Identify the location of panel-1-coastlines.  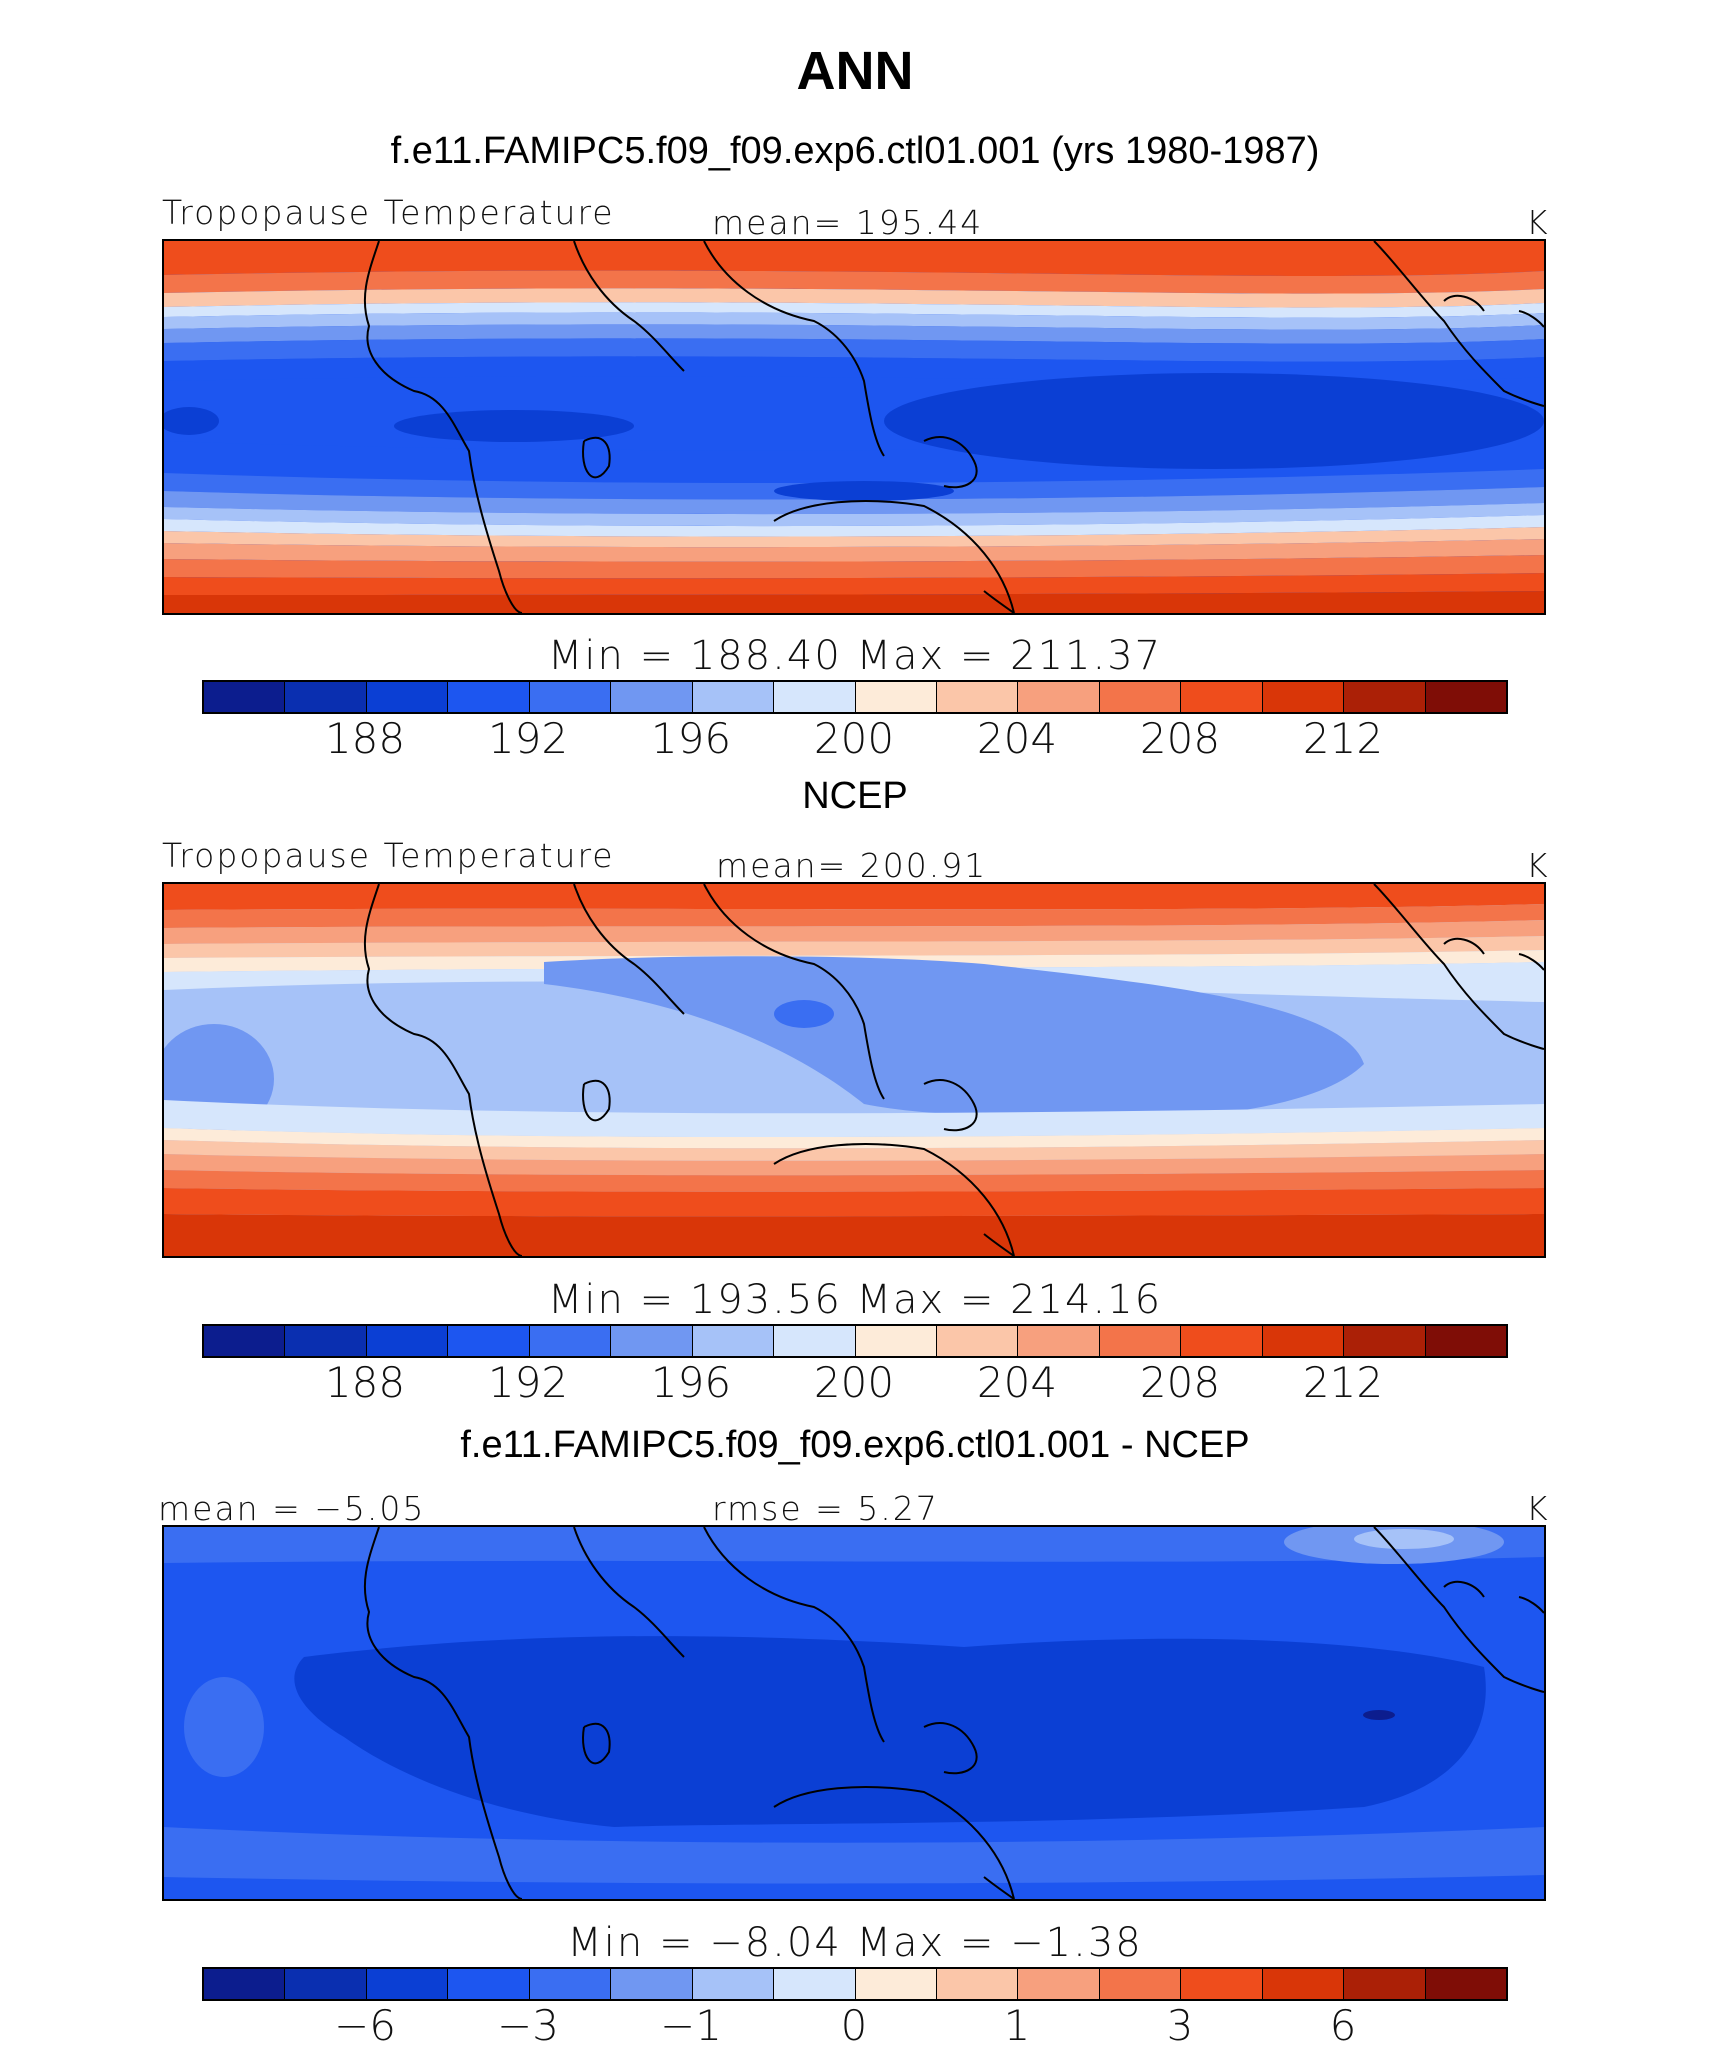
(953, 427).